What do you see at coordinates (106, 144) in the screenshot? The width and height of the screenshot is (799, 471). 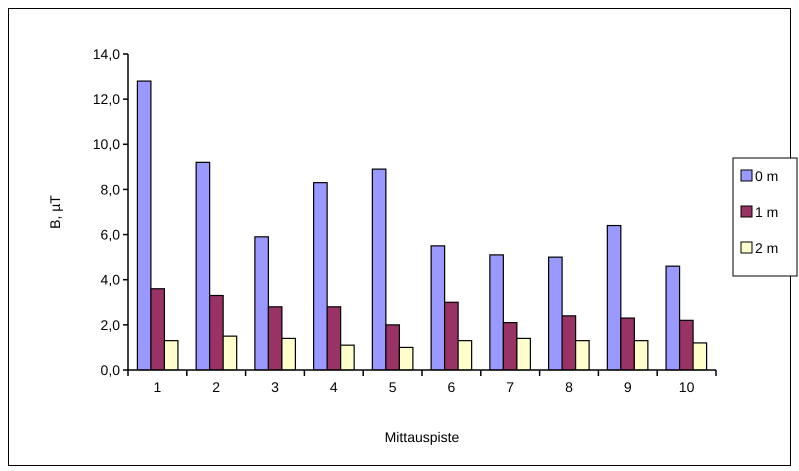 I see `y-tick-label: 10,0` at bounding box center [106, 144].